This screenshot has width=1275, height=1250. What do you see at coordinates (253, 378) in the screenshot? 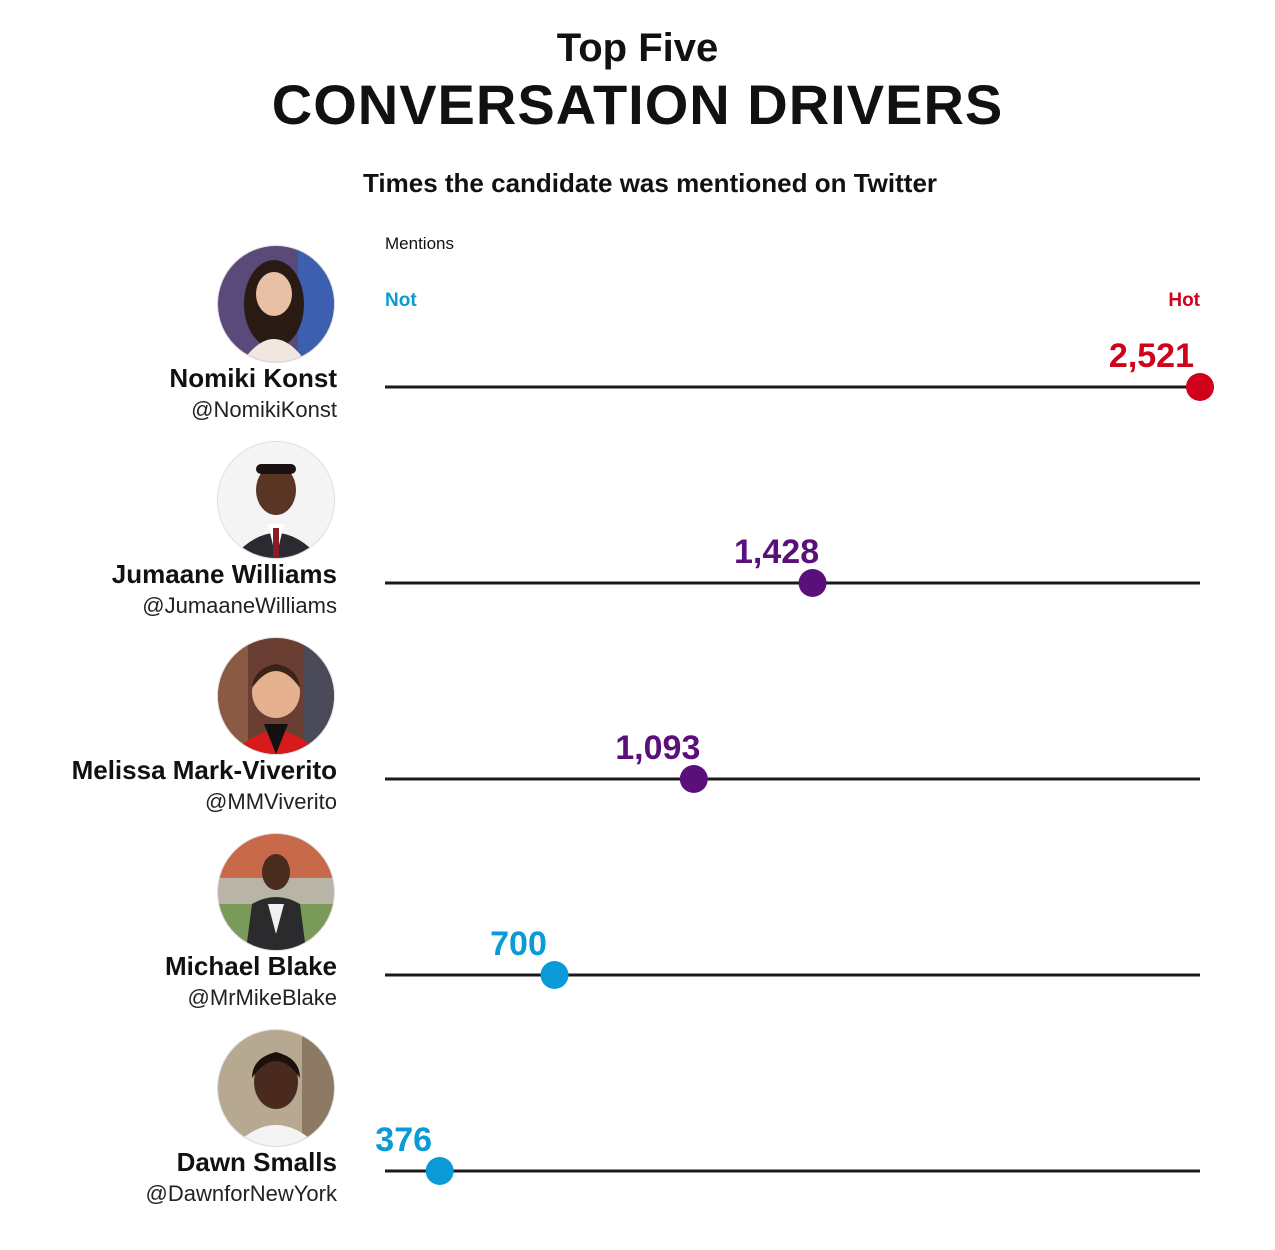
I see `candidate-name: Nomiki Konst` at bounding box center [253, 378].